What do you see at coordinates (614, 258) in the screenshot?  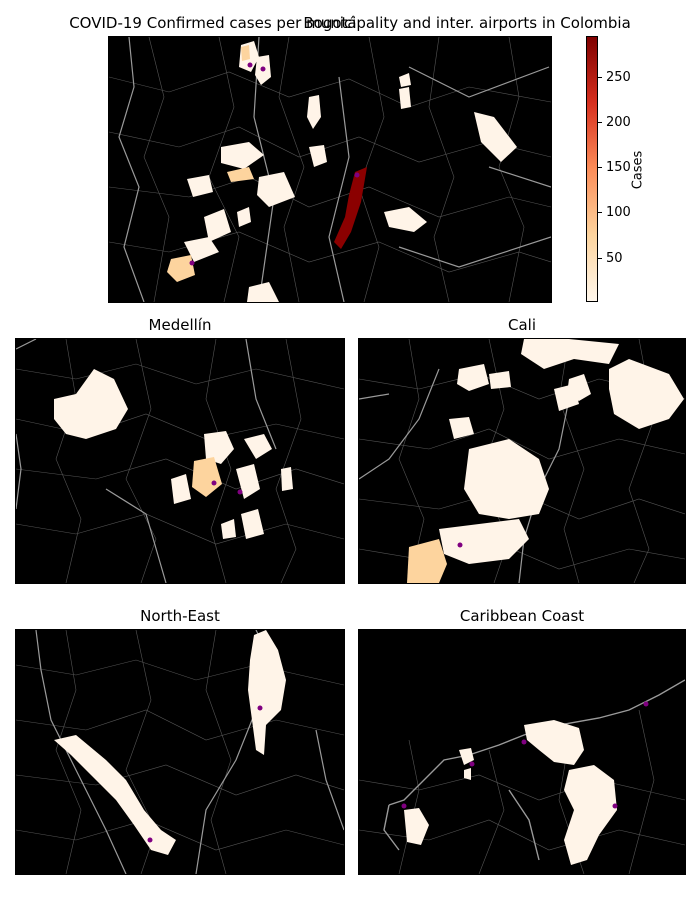 I see `colorbar-tick-label: 50` at bounding box center [614, 258].